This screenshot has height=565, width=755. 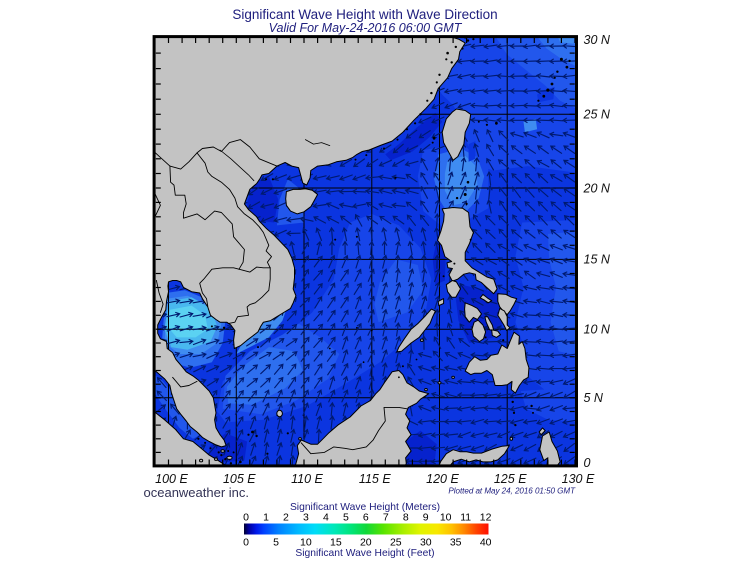 What do you see at coordinates (486, 543) in the screenshot?
I see `svg-text: 40` at bounding box center [486, 543].